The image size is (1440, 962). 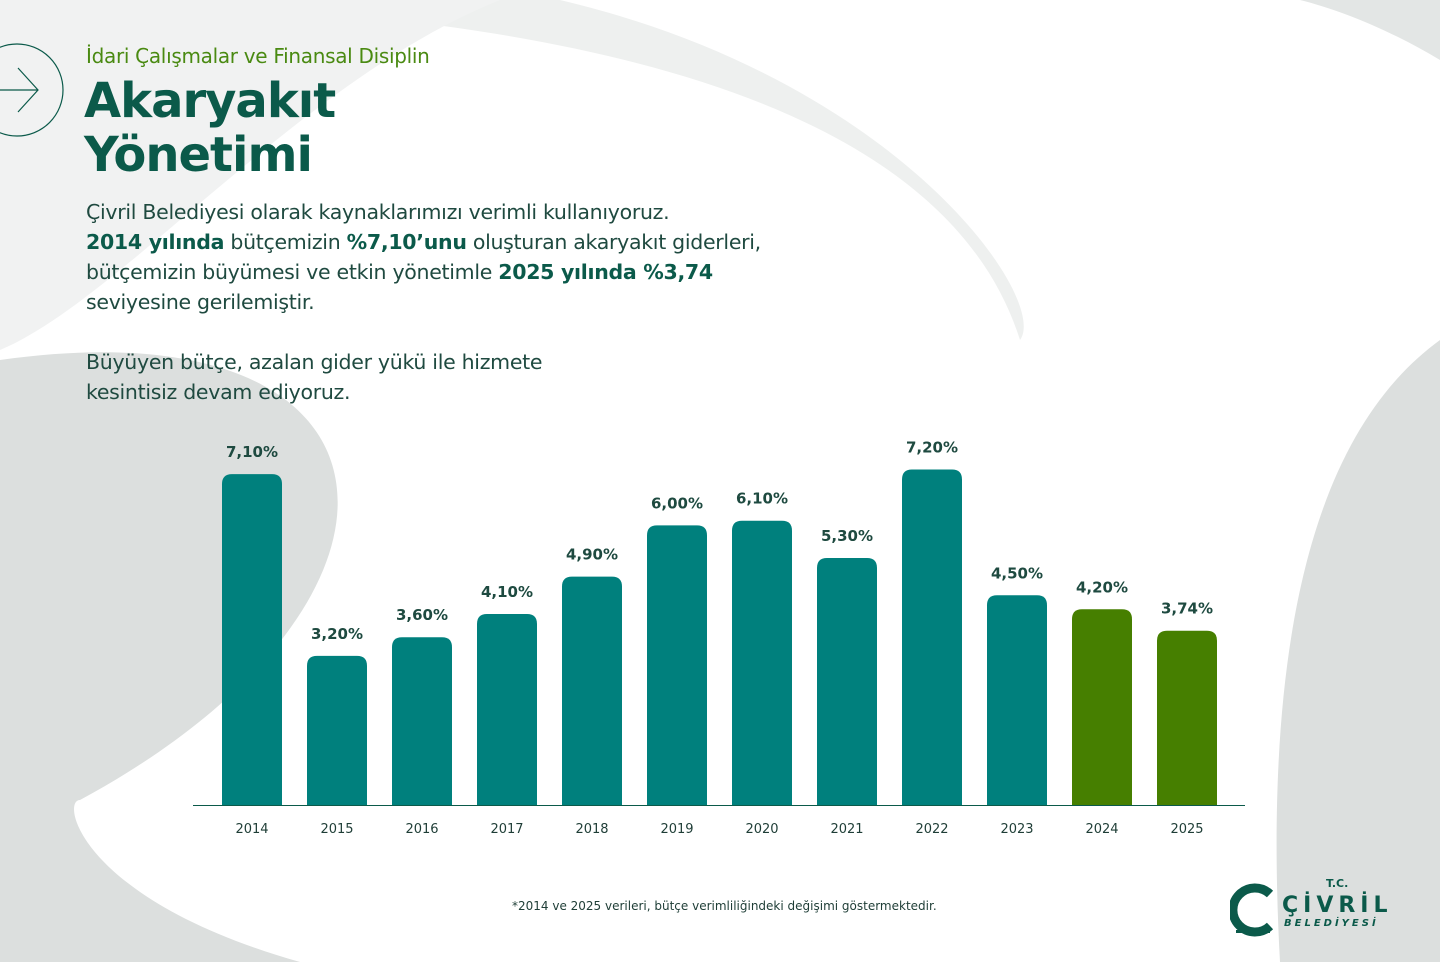 I want to click on text: bütçemizin, so click(x=285, y=242).